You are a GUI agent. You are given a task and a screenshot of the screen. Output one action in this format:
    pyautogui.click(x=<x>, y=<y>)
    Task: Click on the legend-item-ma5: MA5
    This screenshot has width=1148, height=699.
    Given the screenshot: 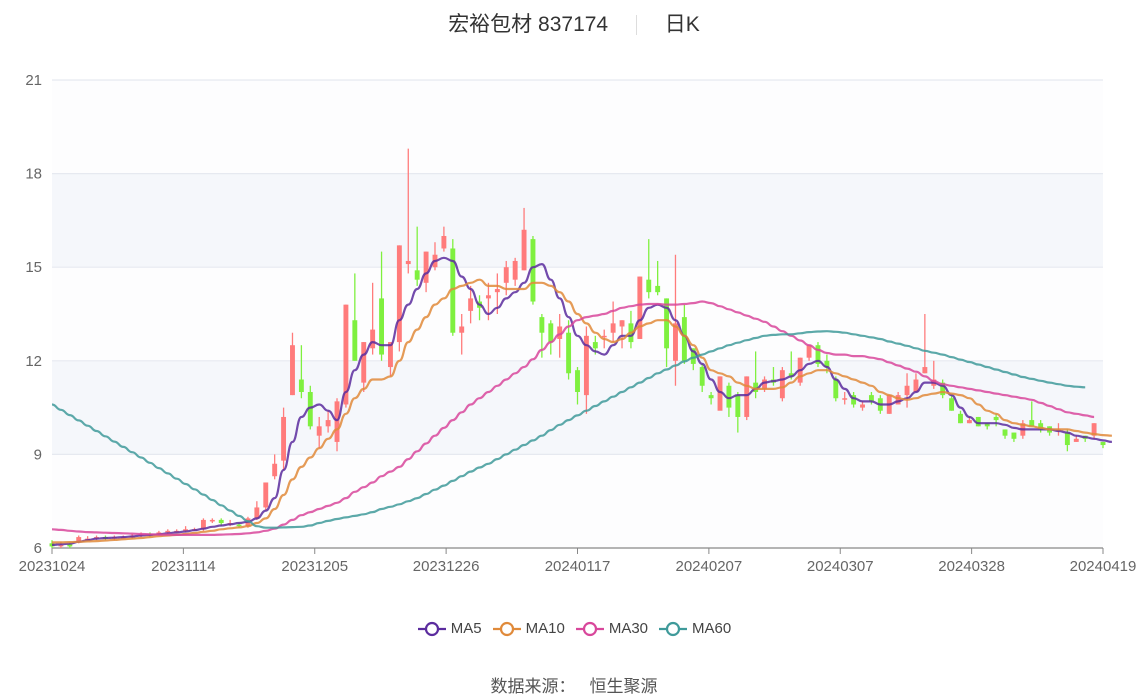 What is the action you would take?
    pyautogui.click(x=449, y=628)
    